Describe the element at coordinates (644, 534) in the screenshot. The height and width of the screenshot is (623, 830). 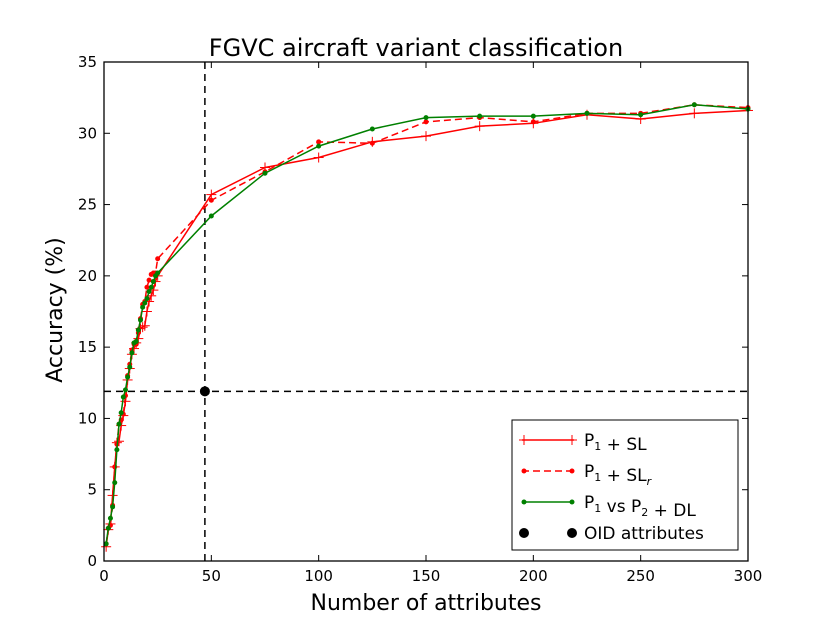
I see `legend-label: OID attributes` at that location.